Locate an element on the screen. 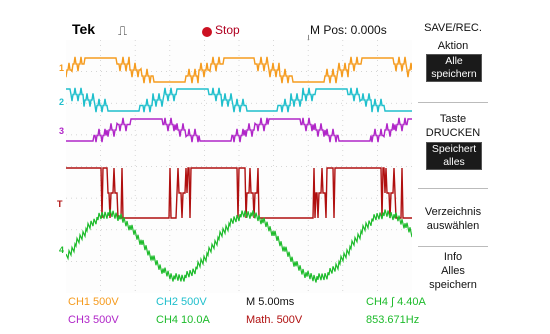 This screenshot has height=334, width=550. info-line3: speichern is located at coordinates (453, 285).